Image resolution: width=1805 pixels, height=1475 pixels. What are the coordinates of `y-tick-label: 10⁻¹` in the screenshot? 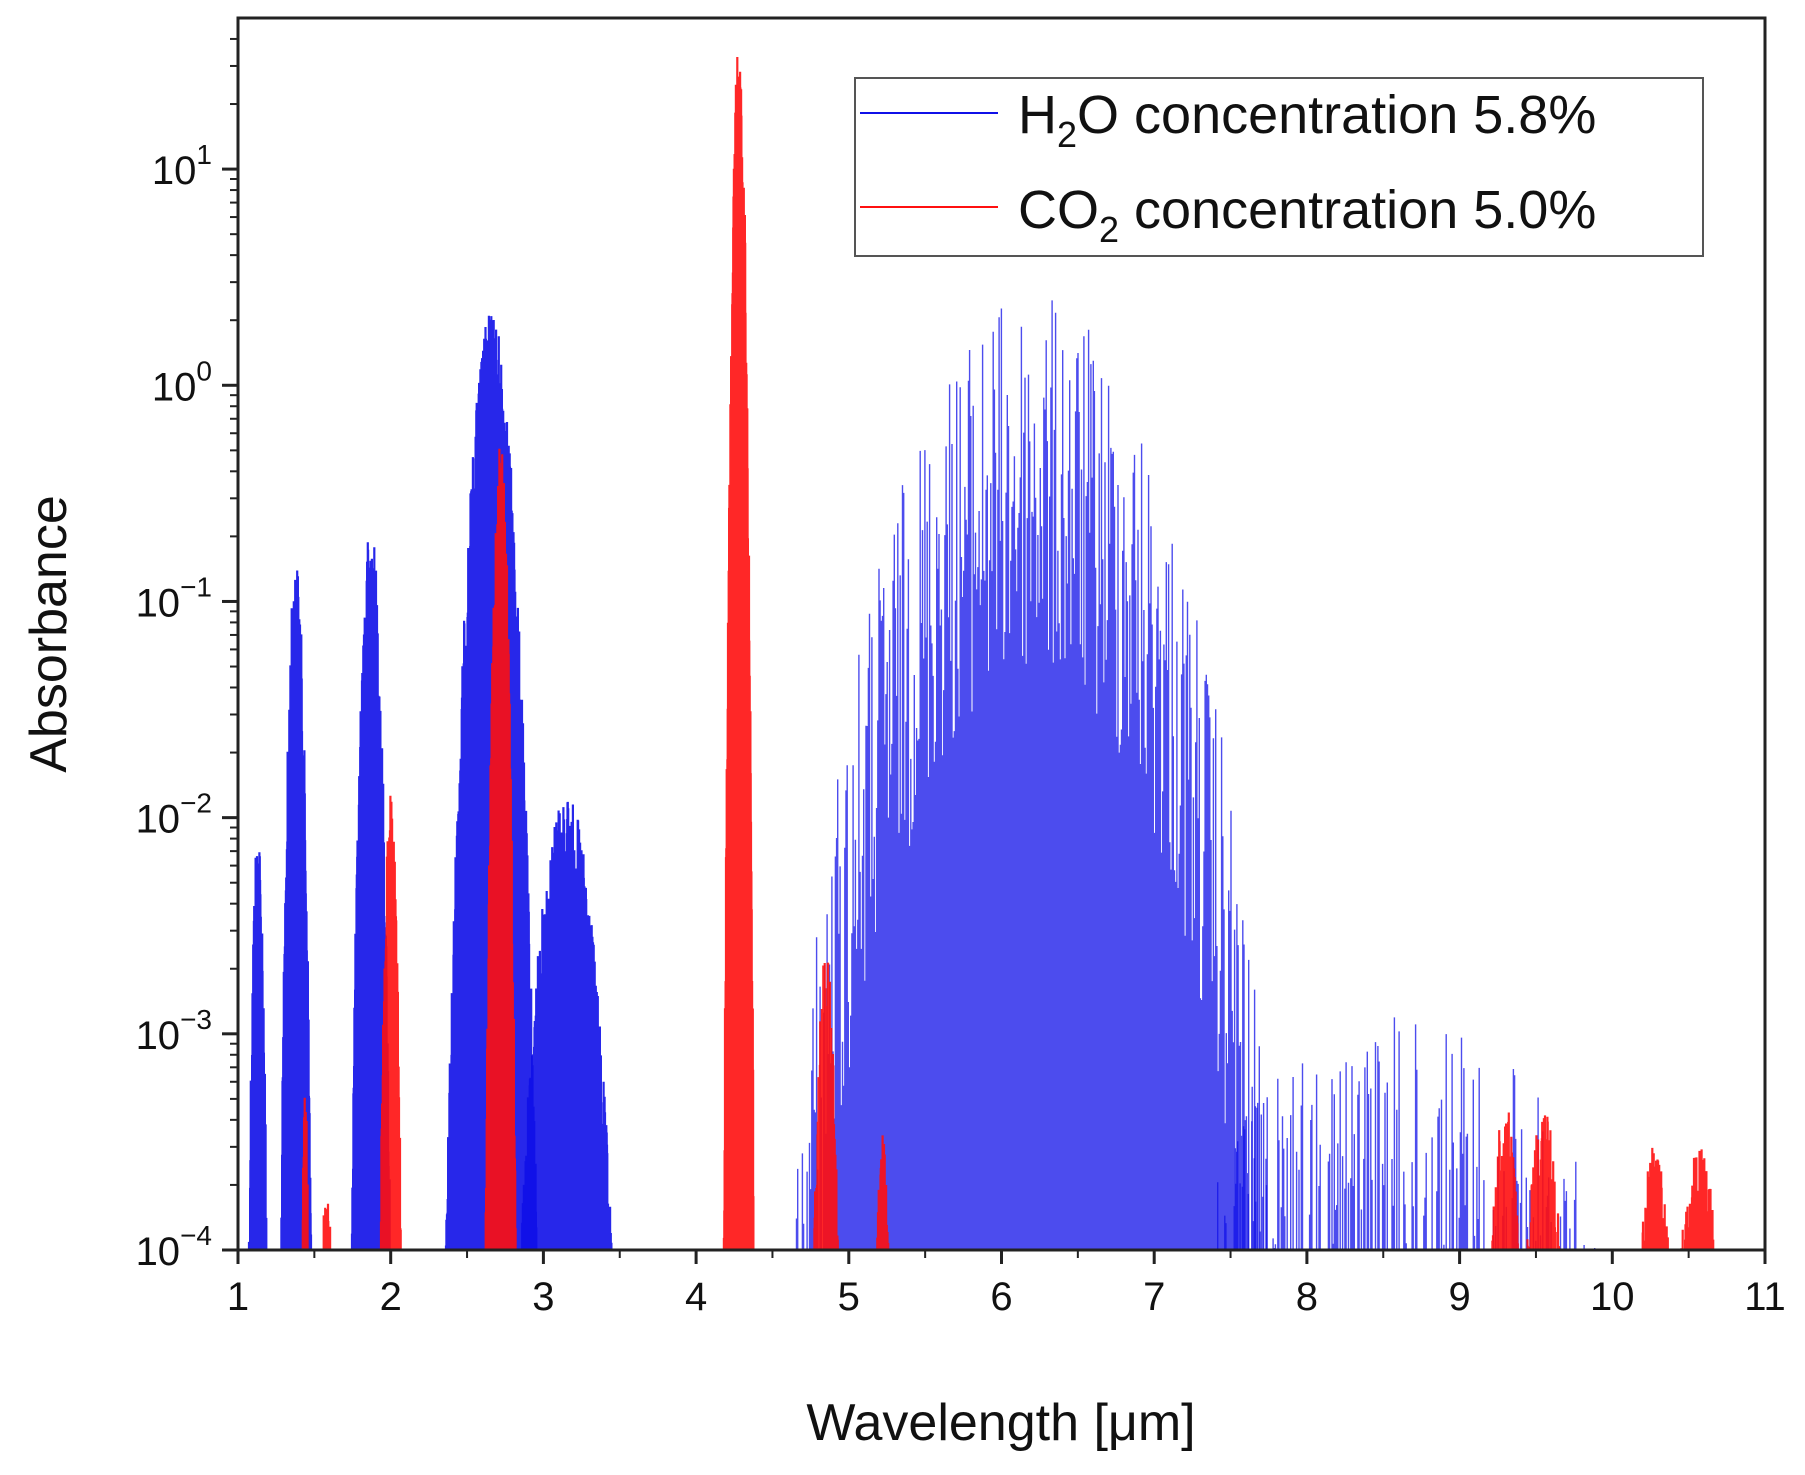 It's located at (174, 598).